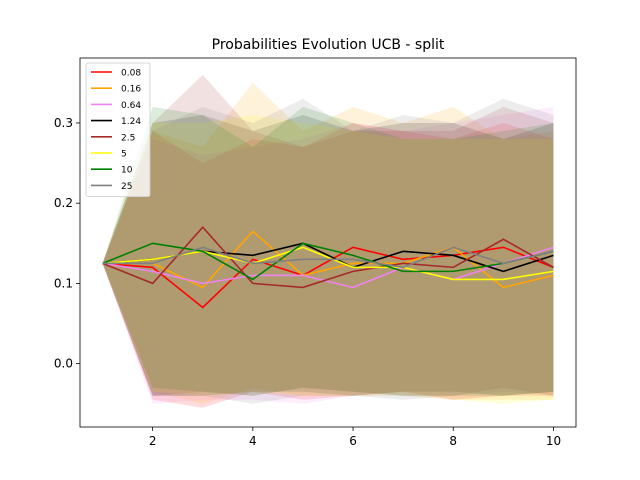 The width and height of the screenshot is (640, 480). What do you see at coordinates (63, 364) in the screenshot?
I see `y-tick-label: 0.0` at bounding box center [63, 364].